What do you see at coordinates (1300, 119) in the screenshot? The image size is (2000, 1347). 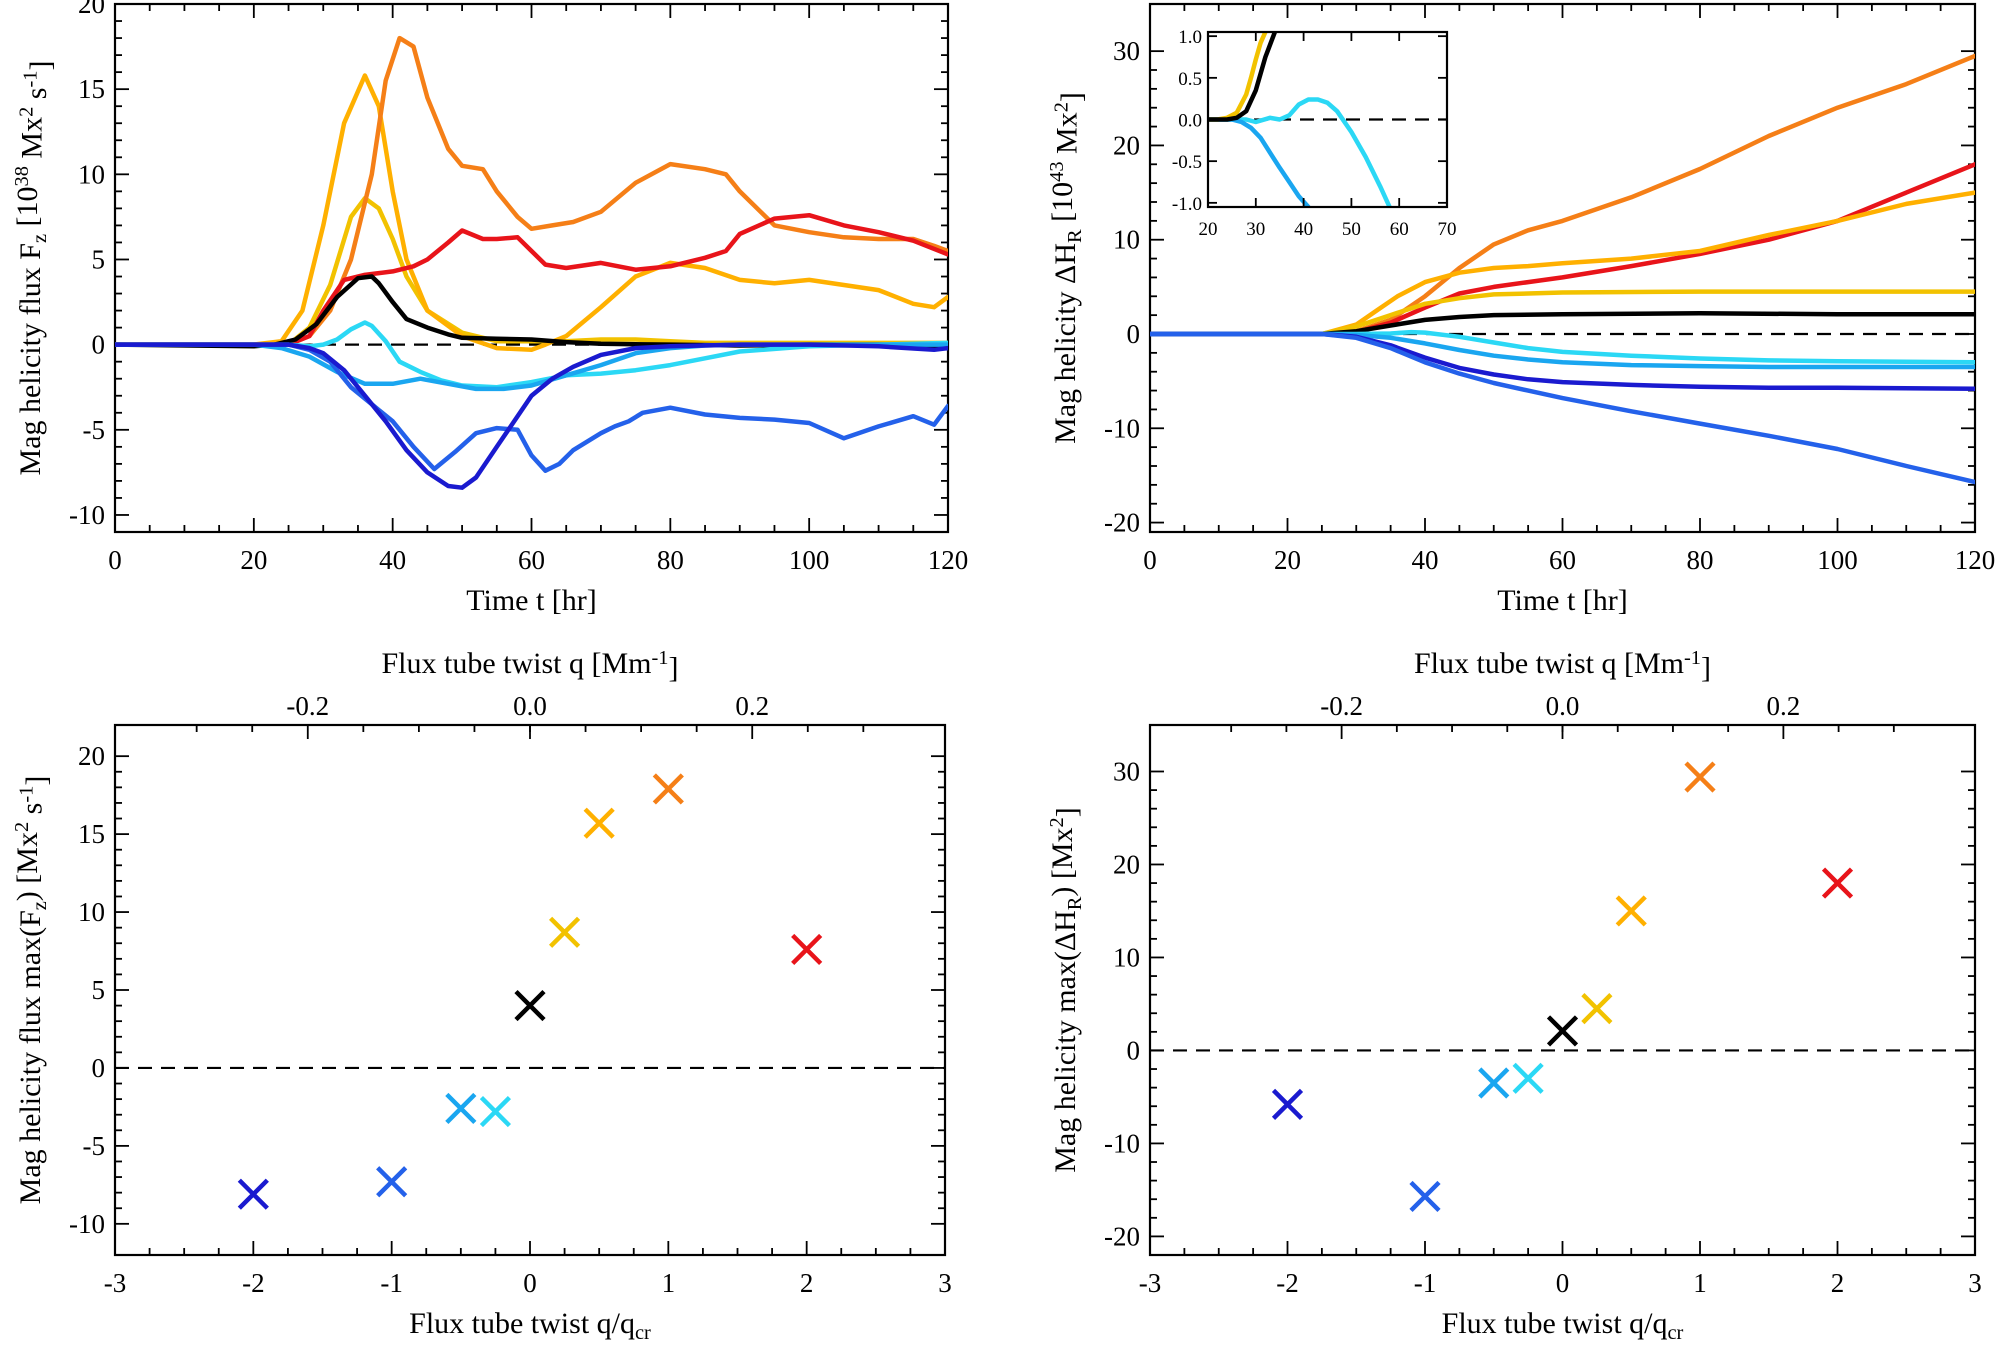 I see `inset-series-group` at bounding box center [1300, 119].